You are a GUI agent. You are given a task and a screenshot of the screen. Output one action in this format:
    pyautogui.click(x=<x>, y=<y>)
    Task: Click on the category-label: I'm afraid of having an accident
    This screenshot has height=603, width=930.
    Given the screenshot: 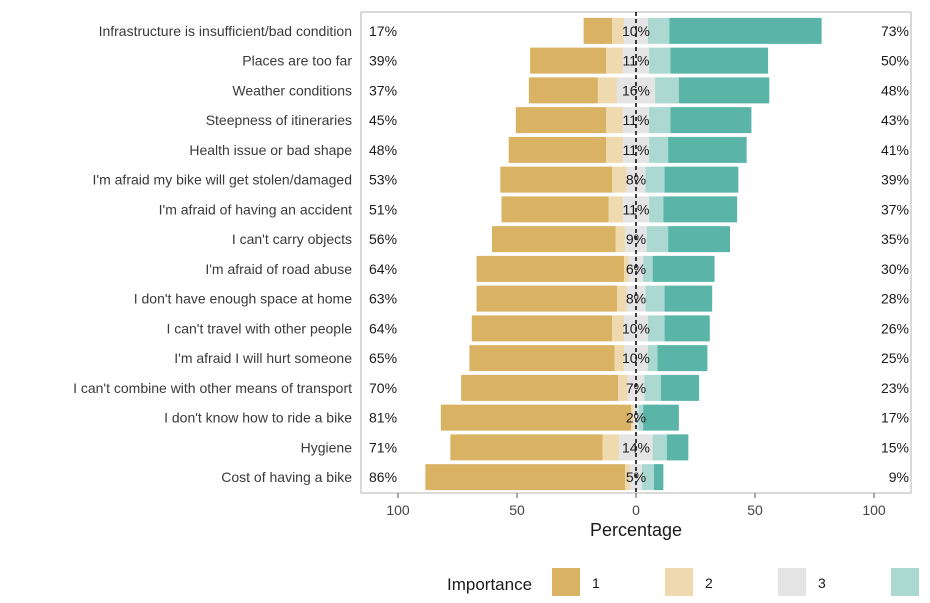 What is the action you would take?
    pyautogui.click(x=255, y=209)
    